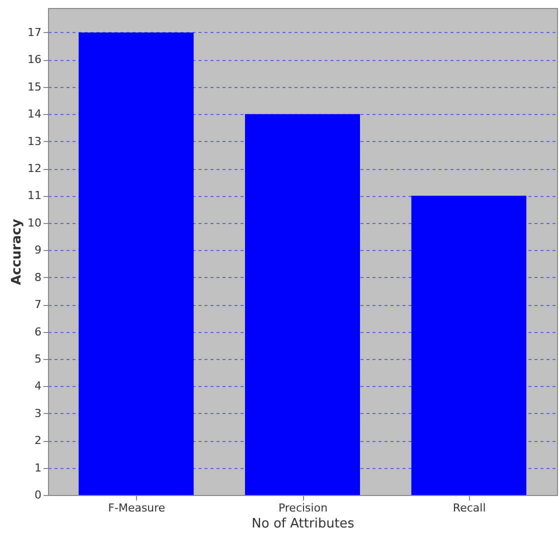 This screenshot has width=559, height=540. Describe the element at coordinates (38, 386) in the screenshot. I see `y-tick-label: 4` at that location.